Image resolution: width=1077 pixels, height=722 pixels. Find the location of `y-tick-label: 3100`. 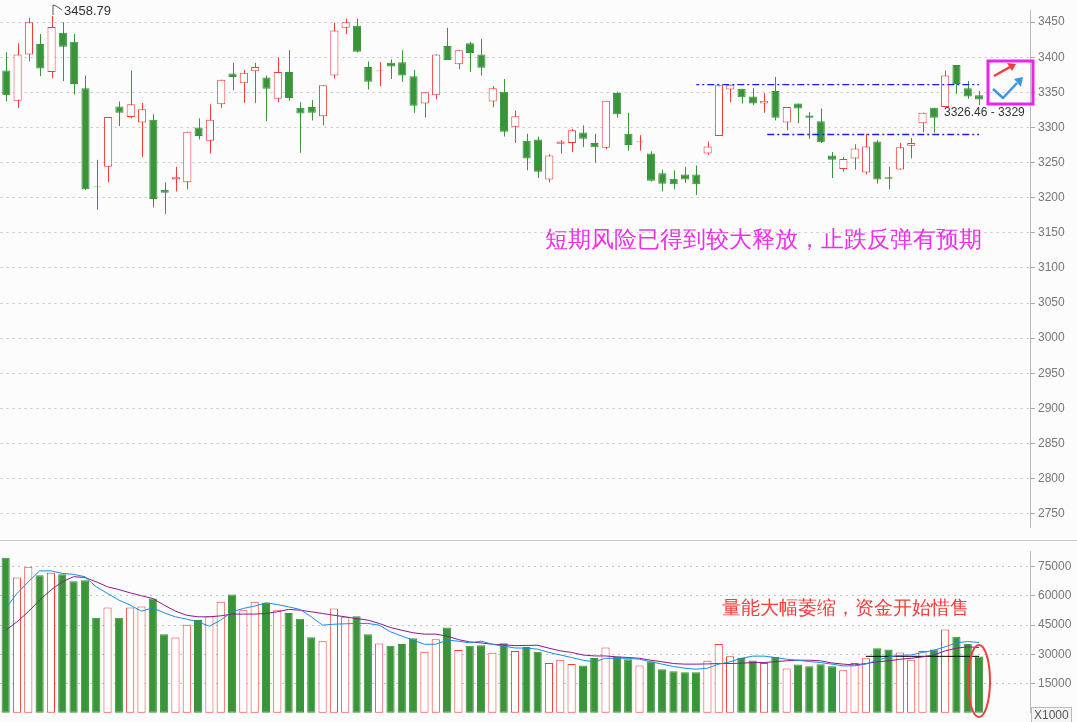

y-tick-label: 3100 is located at coordinates (1052, 267).